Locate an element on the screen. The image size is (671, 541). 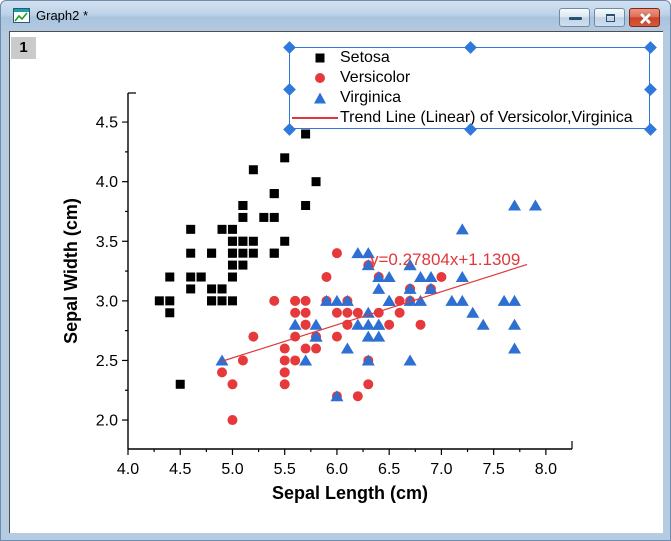
trend-line is located at coordinates (374, 312).